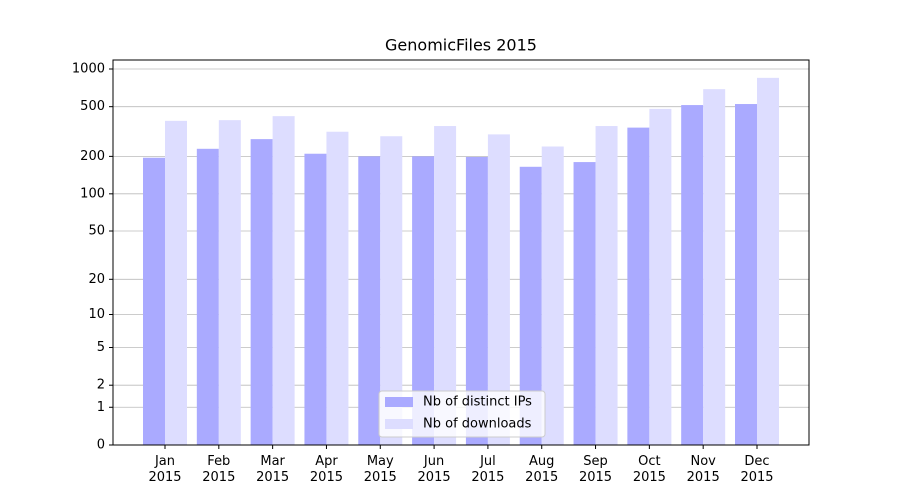 The image size is (900, 504). Describe the element at coordinates (101, 347) in the screenshot. I see `y-tick-label: 5` at that location.